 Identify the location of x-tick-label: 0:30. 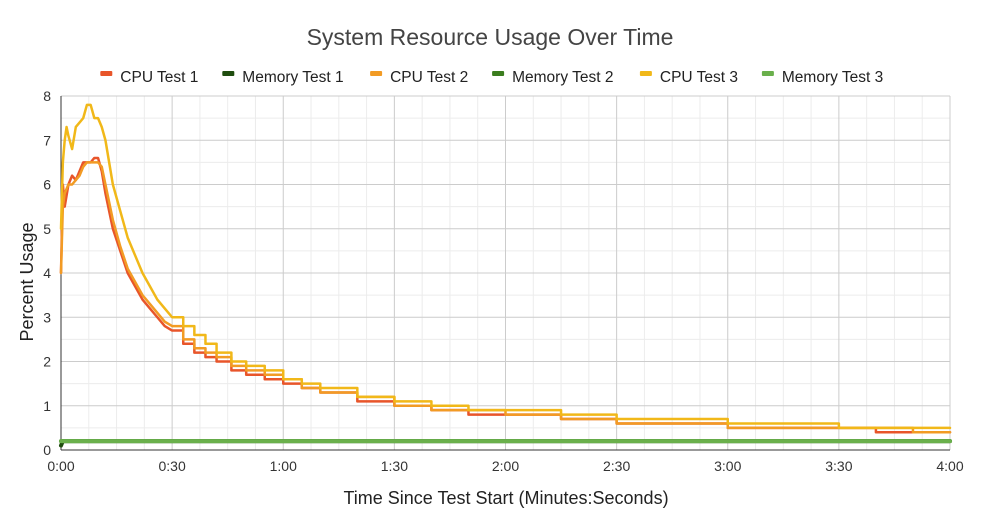
(172, 466).